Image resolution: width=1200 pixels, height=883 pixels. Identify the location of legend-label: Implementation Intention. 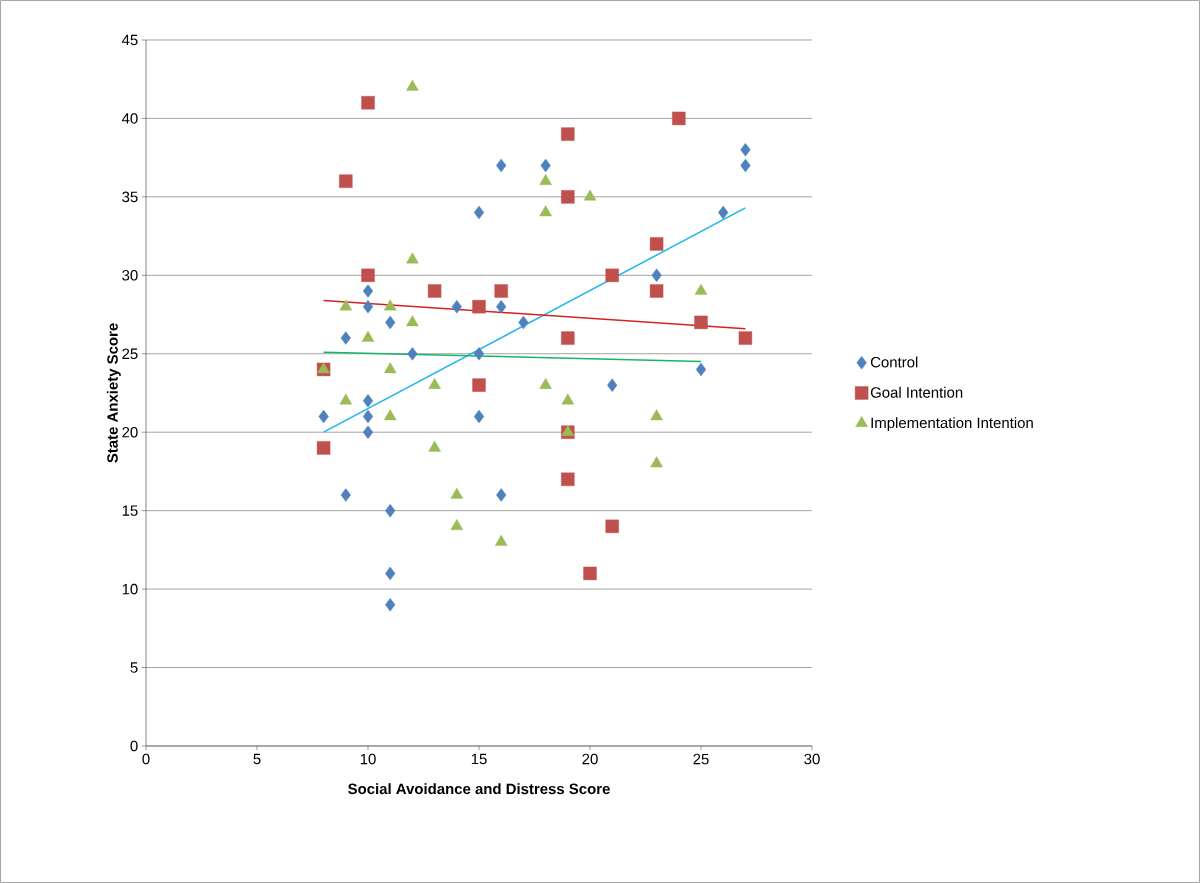
(952, 424).